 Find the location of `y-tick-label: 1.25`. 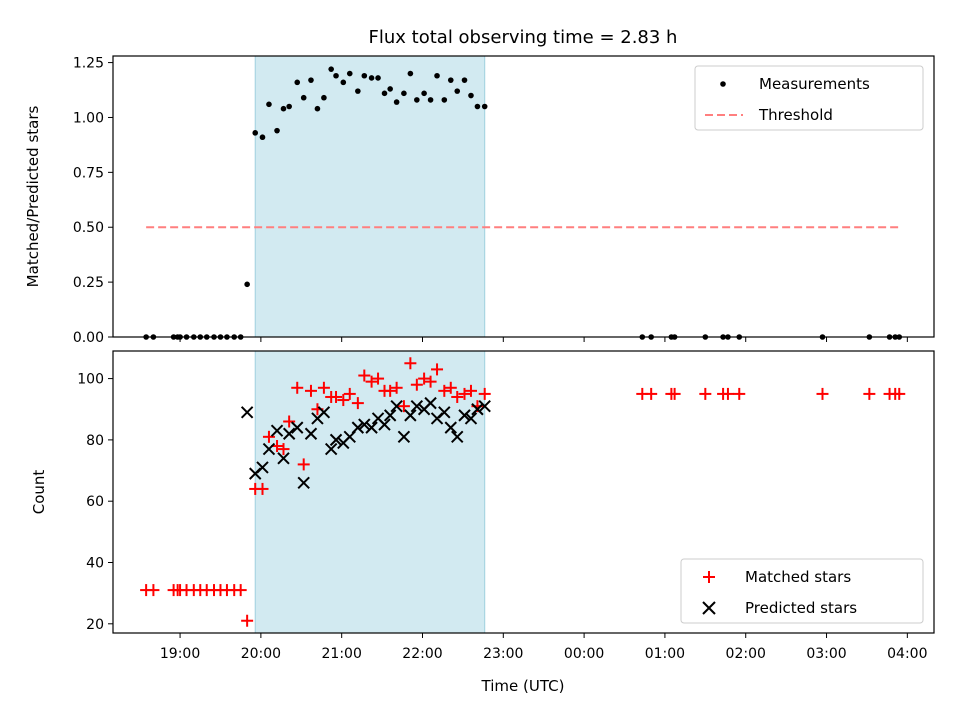

y-tick-label: 1.25 is located at coordinates (88, 64).